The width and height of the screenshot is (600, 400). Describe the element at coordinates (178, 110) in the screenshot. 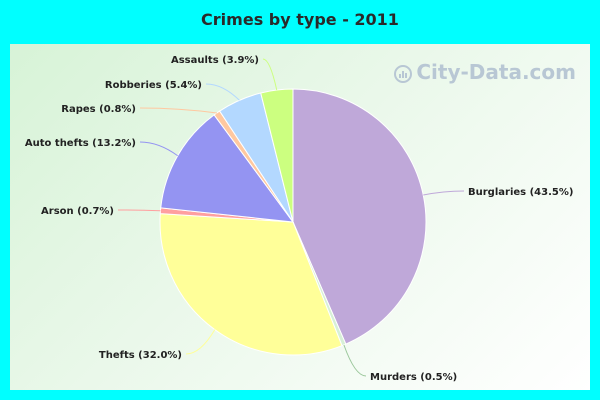

I see `leader-line-rapes` at that location.